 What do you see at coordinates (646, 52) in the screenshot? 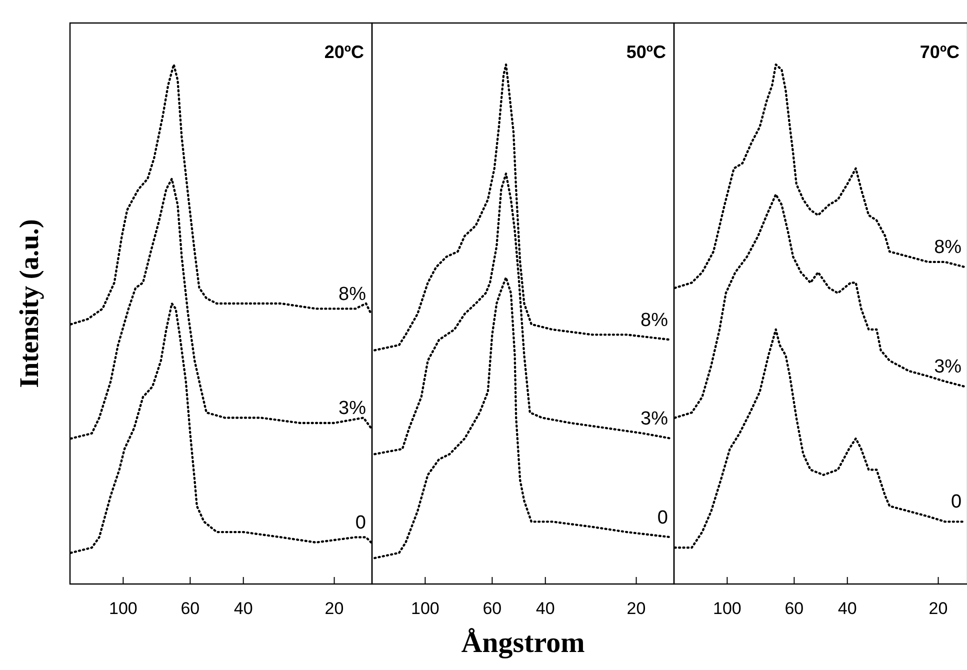
I see `chart-title: 50ºC` at bounding box center [646, 52].